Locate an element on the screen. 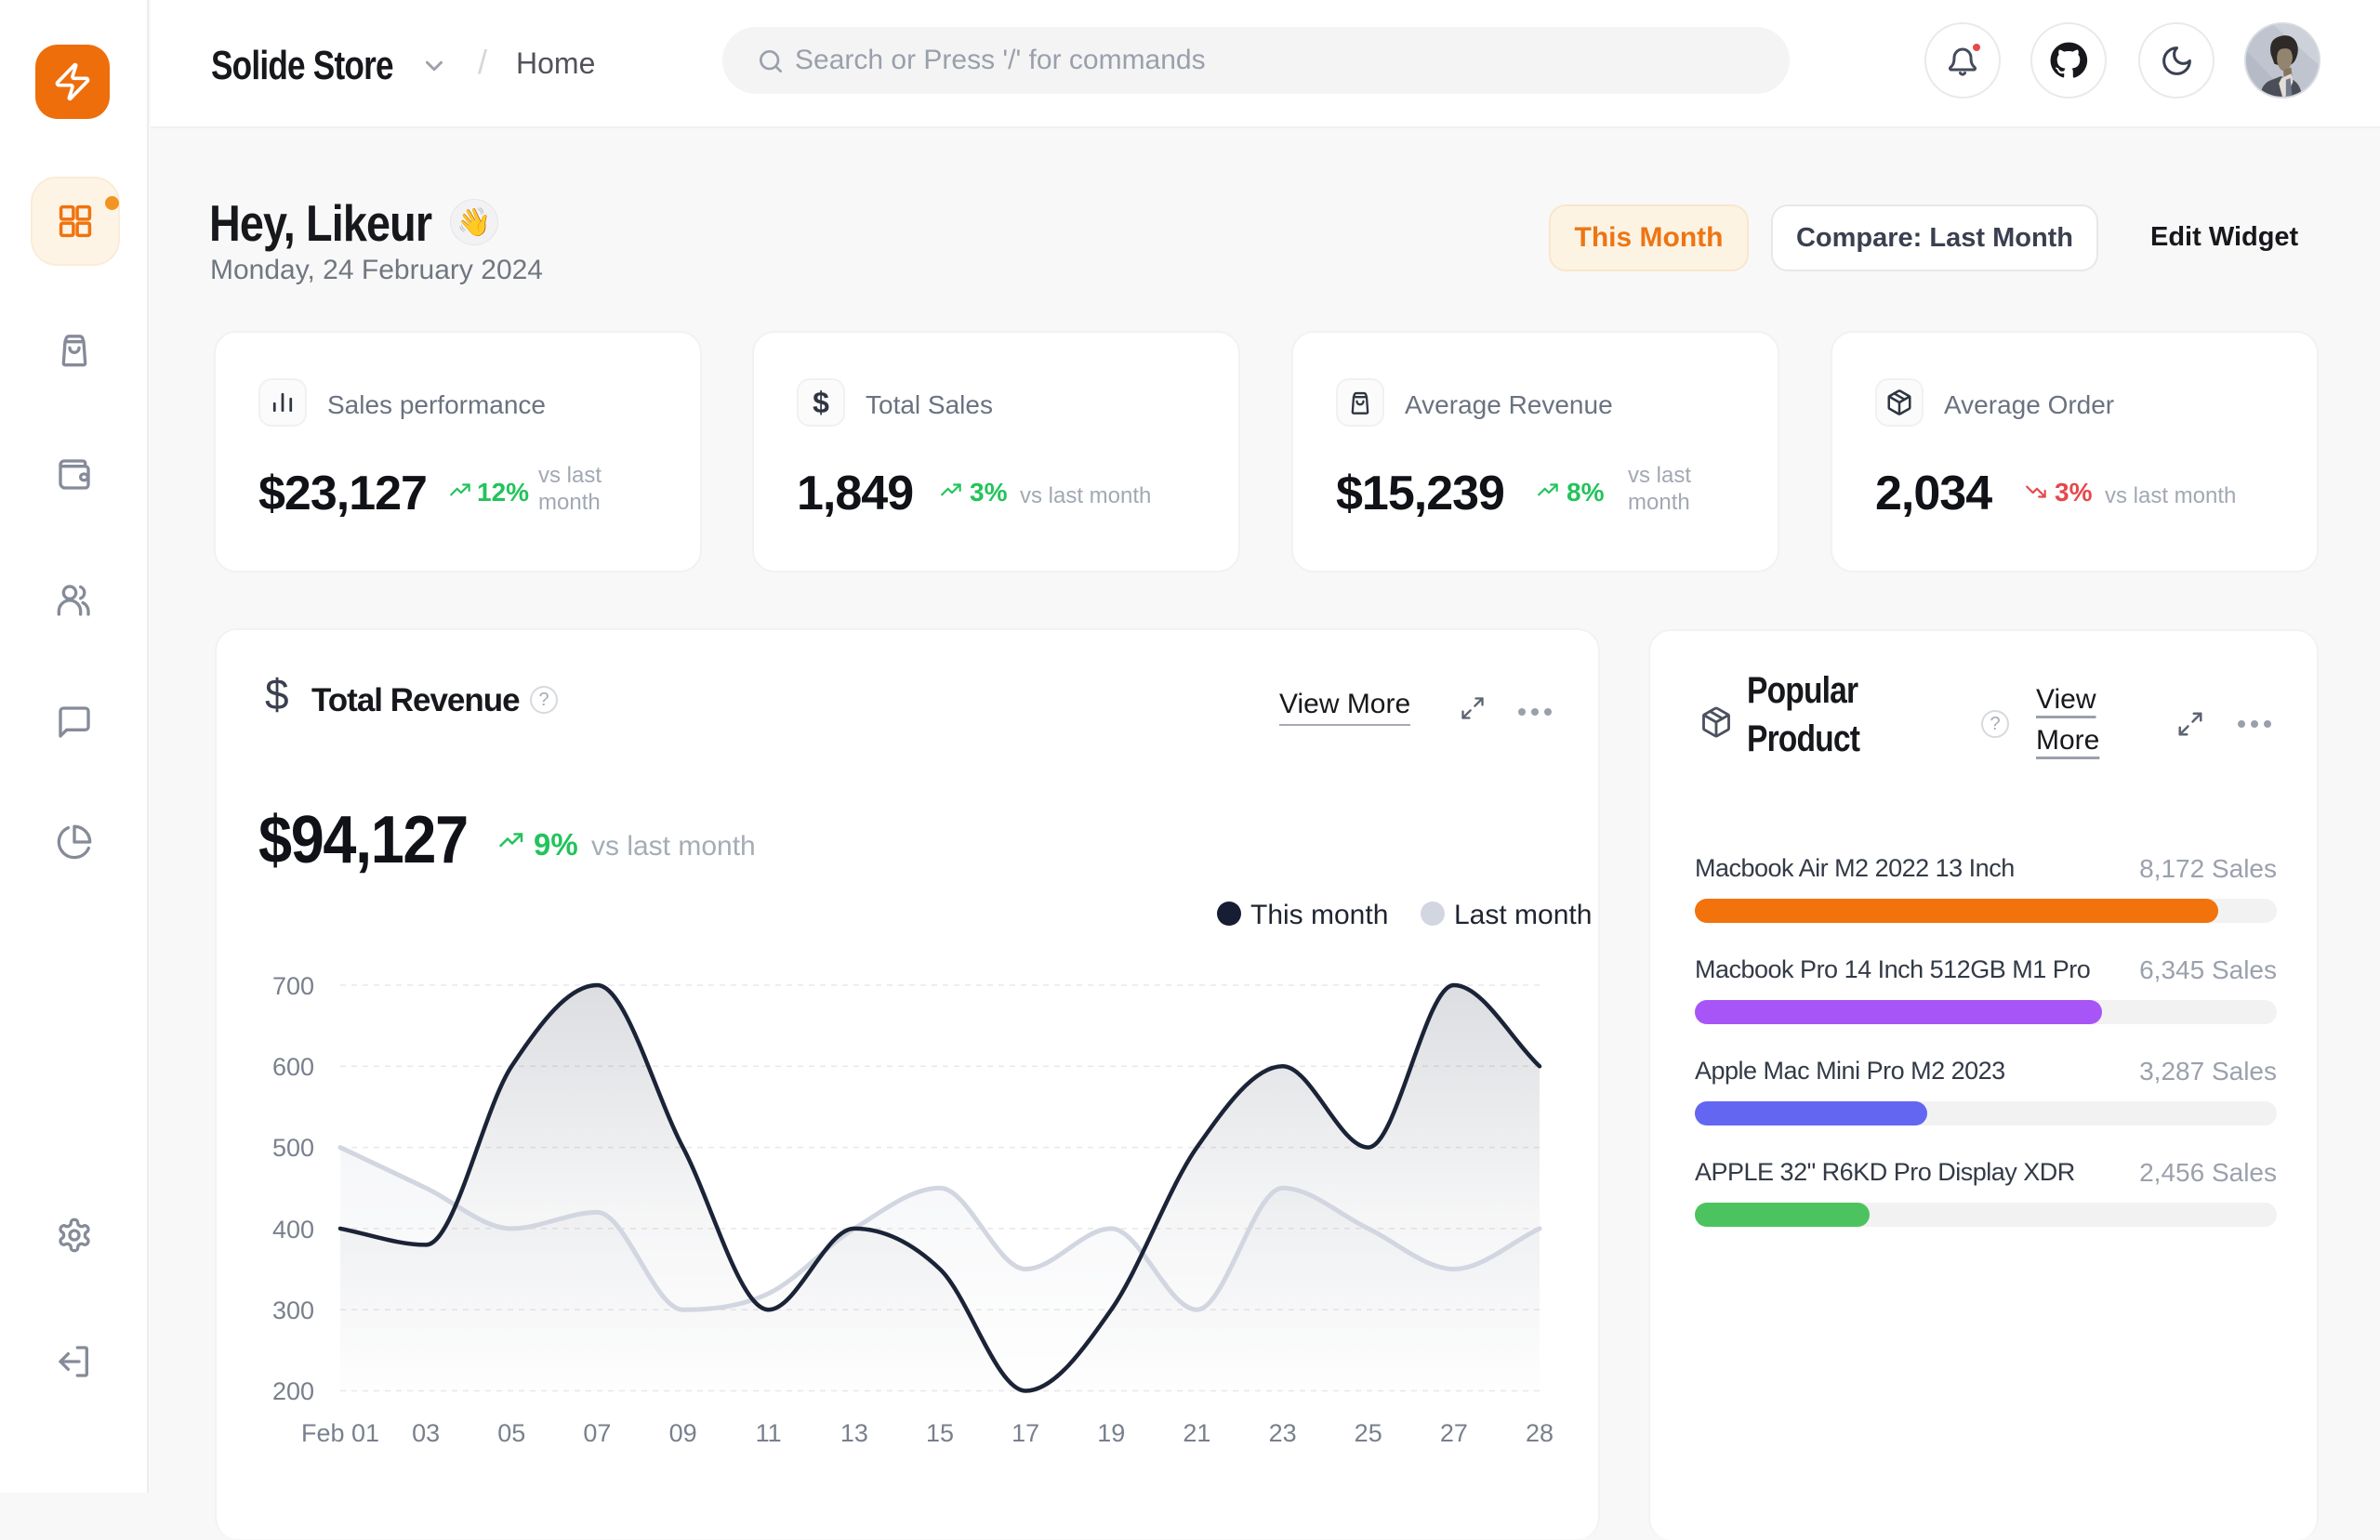 The image size is (2380, 1540). svg-text: 300 is located at coordinates (293, 1310).